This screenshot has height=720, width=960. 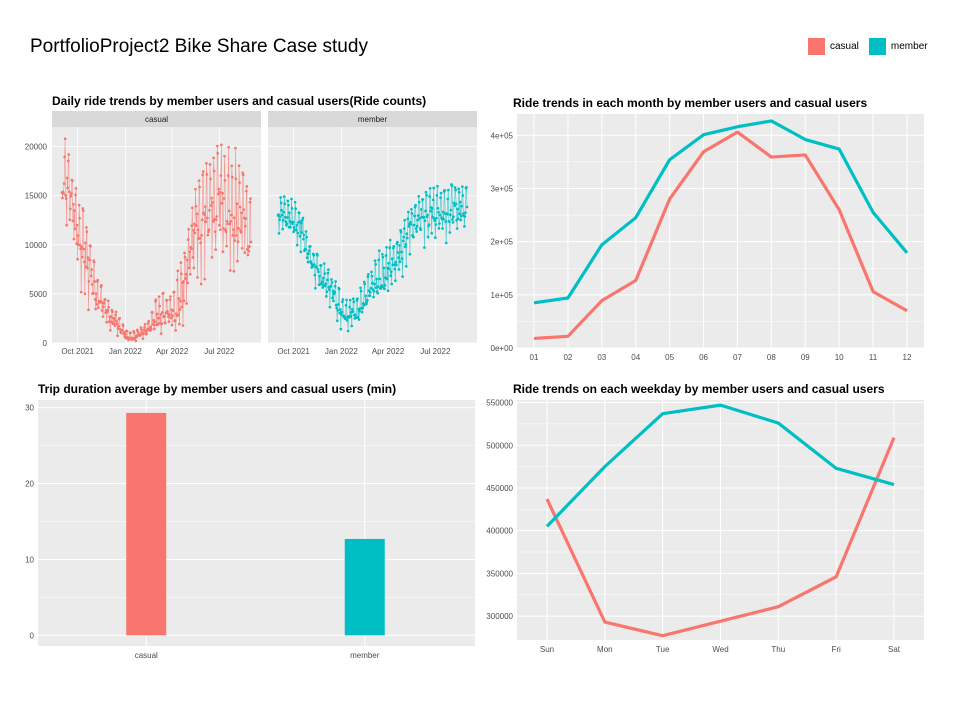 What do you see at coordinates (567, 357) in the screenshot?
I see `monthly-x-tick-label: 02` at bounding box center [567, 357].